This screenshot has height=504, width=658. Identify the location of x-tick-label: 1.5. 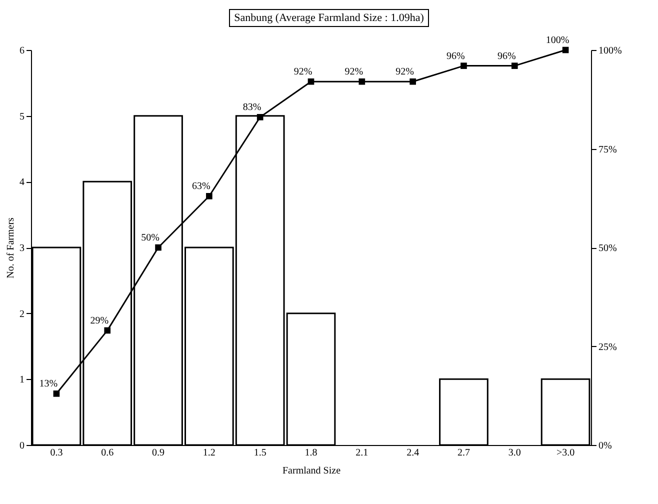
(260, 453).